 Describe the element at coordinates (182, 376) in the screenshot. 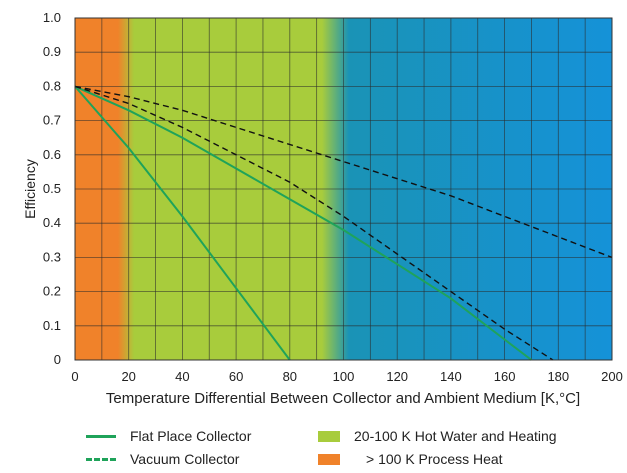

I see `x-tick-label: 40` at that location.